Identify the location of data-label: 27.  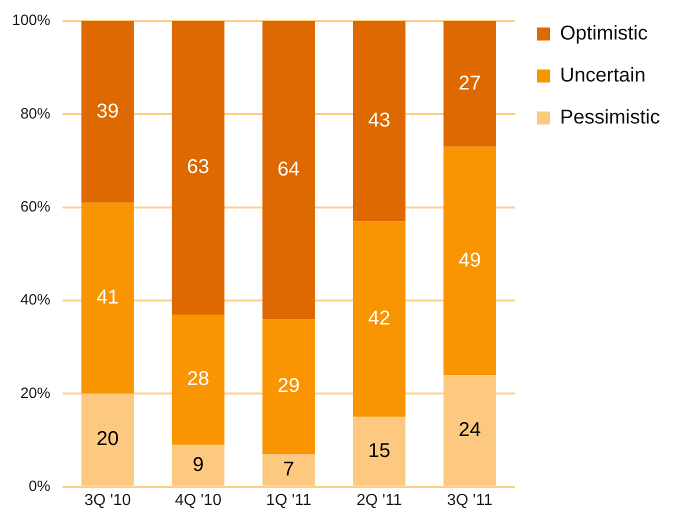
(469, 83).